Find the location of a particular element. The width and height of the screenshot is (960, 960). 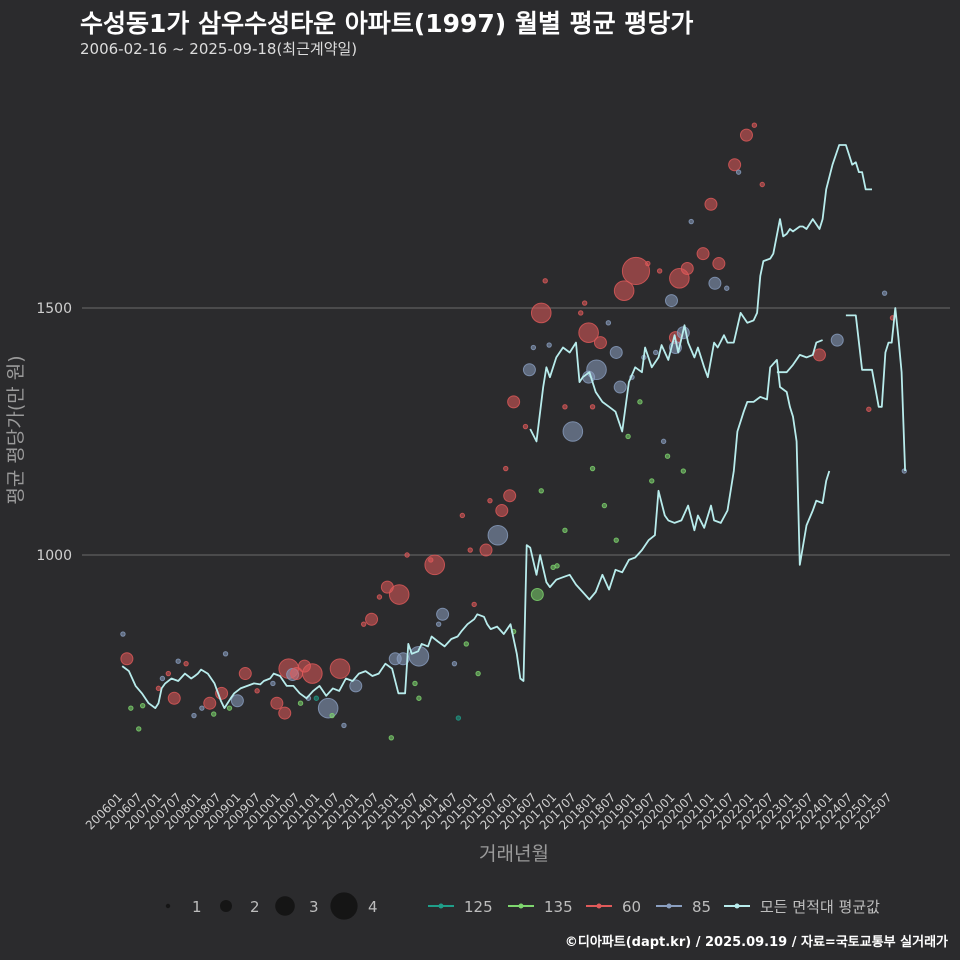

size-legend-label: 3 is located at coordinates (314, 907).